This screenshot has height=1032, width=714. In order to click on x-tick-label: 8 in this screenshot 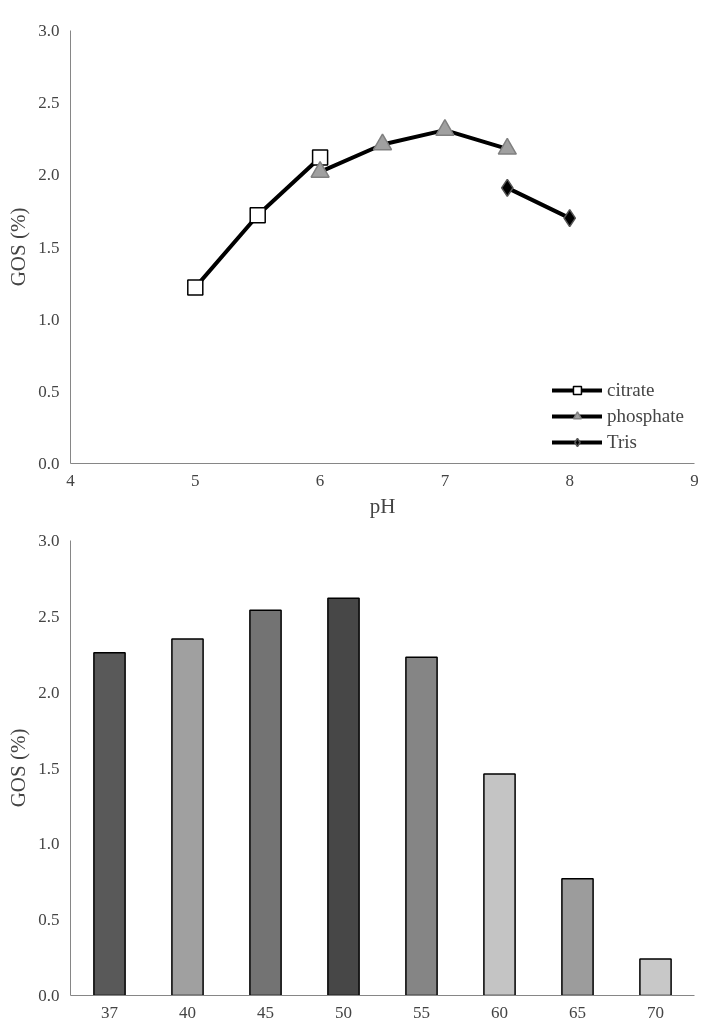, I will do `click(569, 480)`.